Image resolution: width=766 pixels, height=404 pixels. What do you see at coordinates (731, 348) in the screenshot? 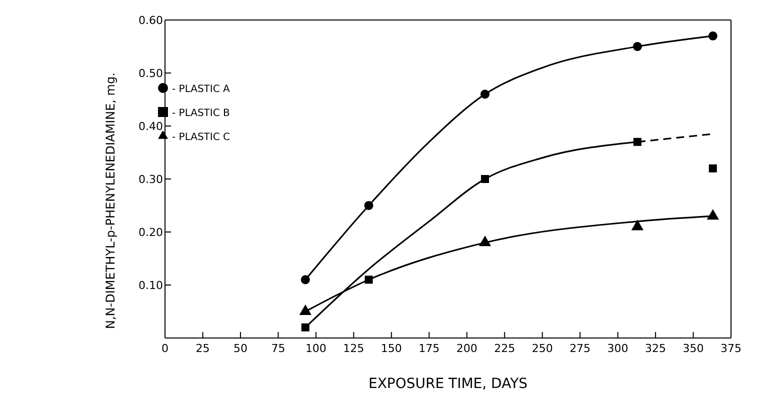
I see `x-tick-label: 375` at bounding box center [731, 348].